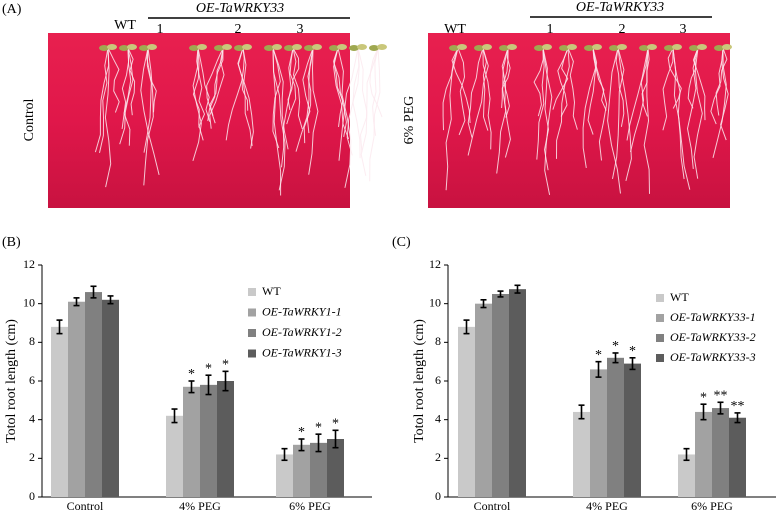 This screenshot has width=778, height=513. What do you see at coordinates (679, 297) in the screenshot?
I see `legend-label: WT` at bounding box center [679, 297].